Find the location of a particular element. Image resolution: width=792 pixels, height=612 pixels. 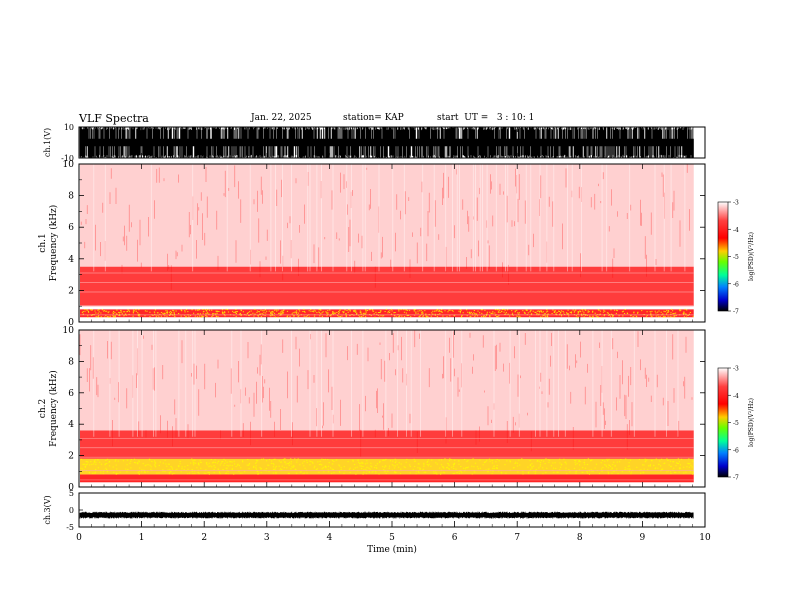

x-tick-label: 3 is located at coordinates (267, 538).